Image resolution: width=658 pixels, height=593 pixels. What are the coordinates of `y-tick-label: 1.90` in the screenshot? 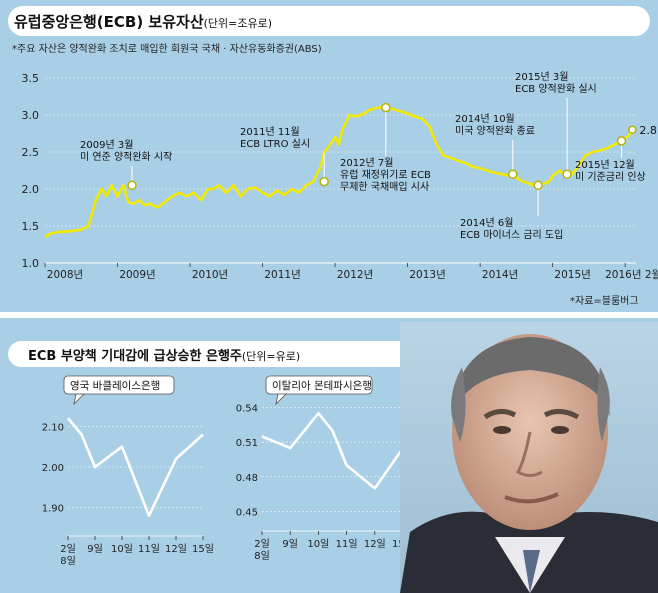 It's located at (53, 509).